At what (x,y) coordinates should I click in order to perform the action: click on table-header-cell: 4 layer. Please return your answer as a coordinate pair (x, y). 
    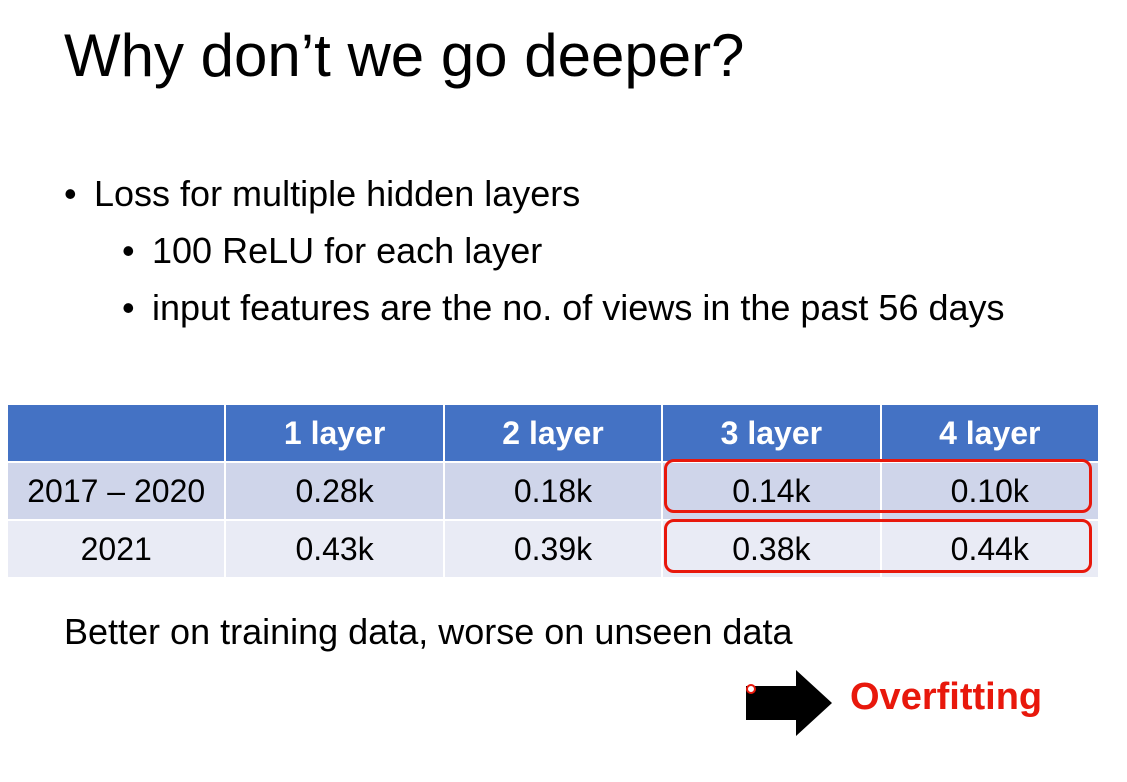
    Looking at the image, I should click on (990, 433).